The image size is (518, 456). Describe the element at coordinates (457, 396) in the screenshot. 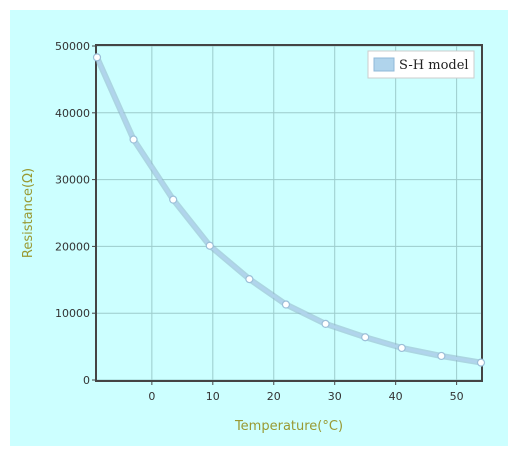

I see `x-tick-label: 50` at that location.